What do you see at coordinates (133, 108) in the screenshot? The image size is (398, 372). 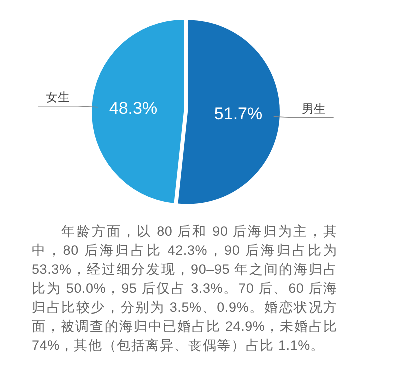 I see `data-label: 48.3%` at bounding box center [133, 108].